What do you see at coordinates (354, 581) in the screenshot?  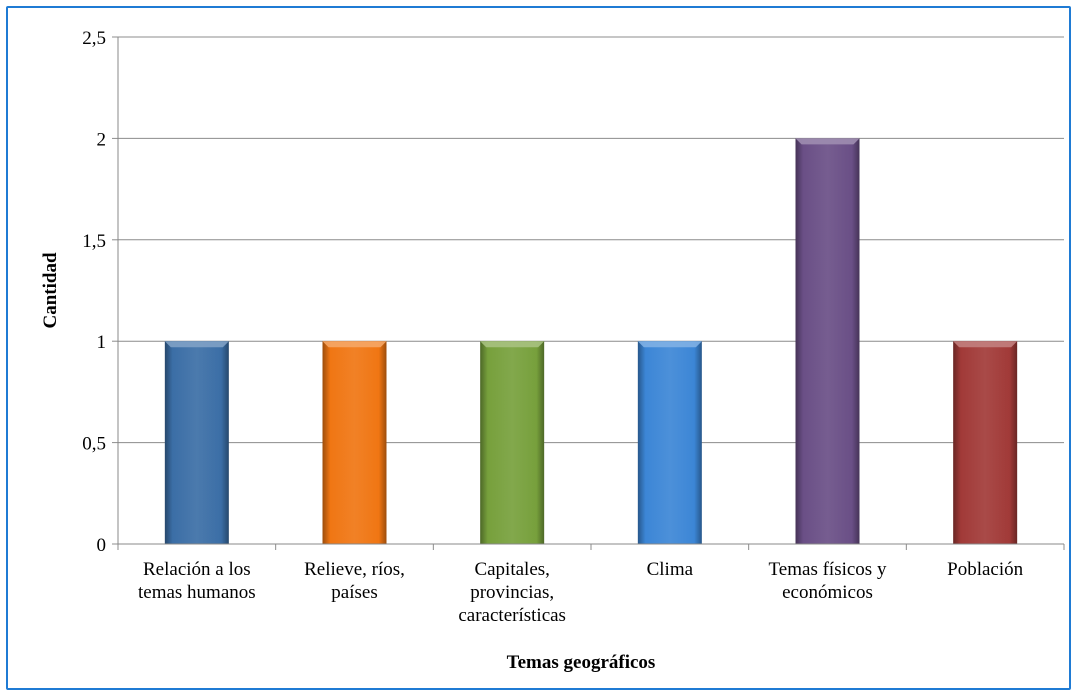 I see `x-tick-label: Relieve, ríos, países` at bounding box center [354, 581].